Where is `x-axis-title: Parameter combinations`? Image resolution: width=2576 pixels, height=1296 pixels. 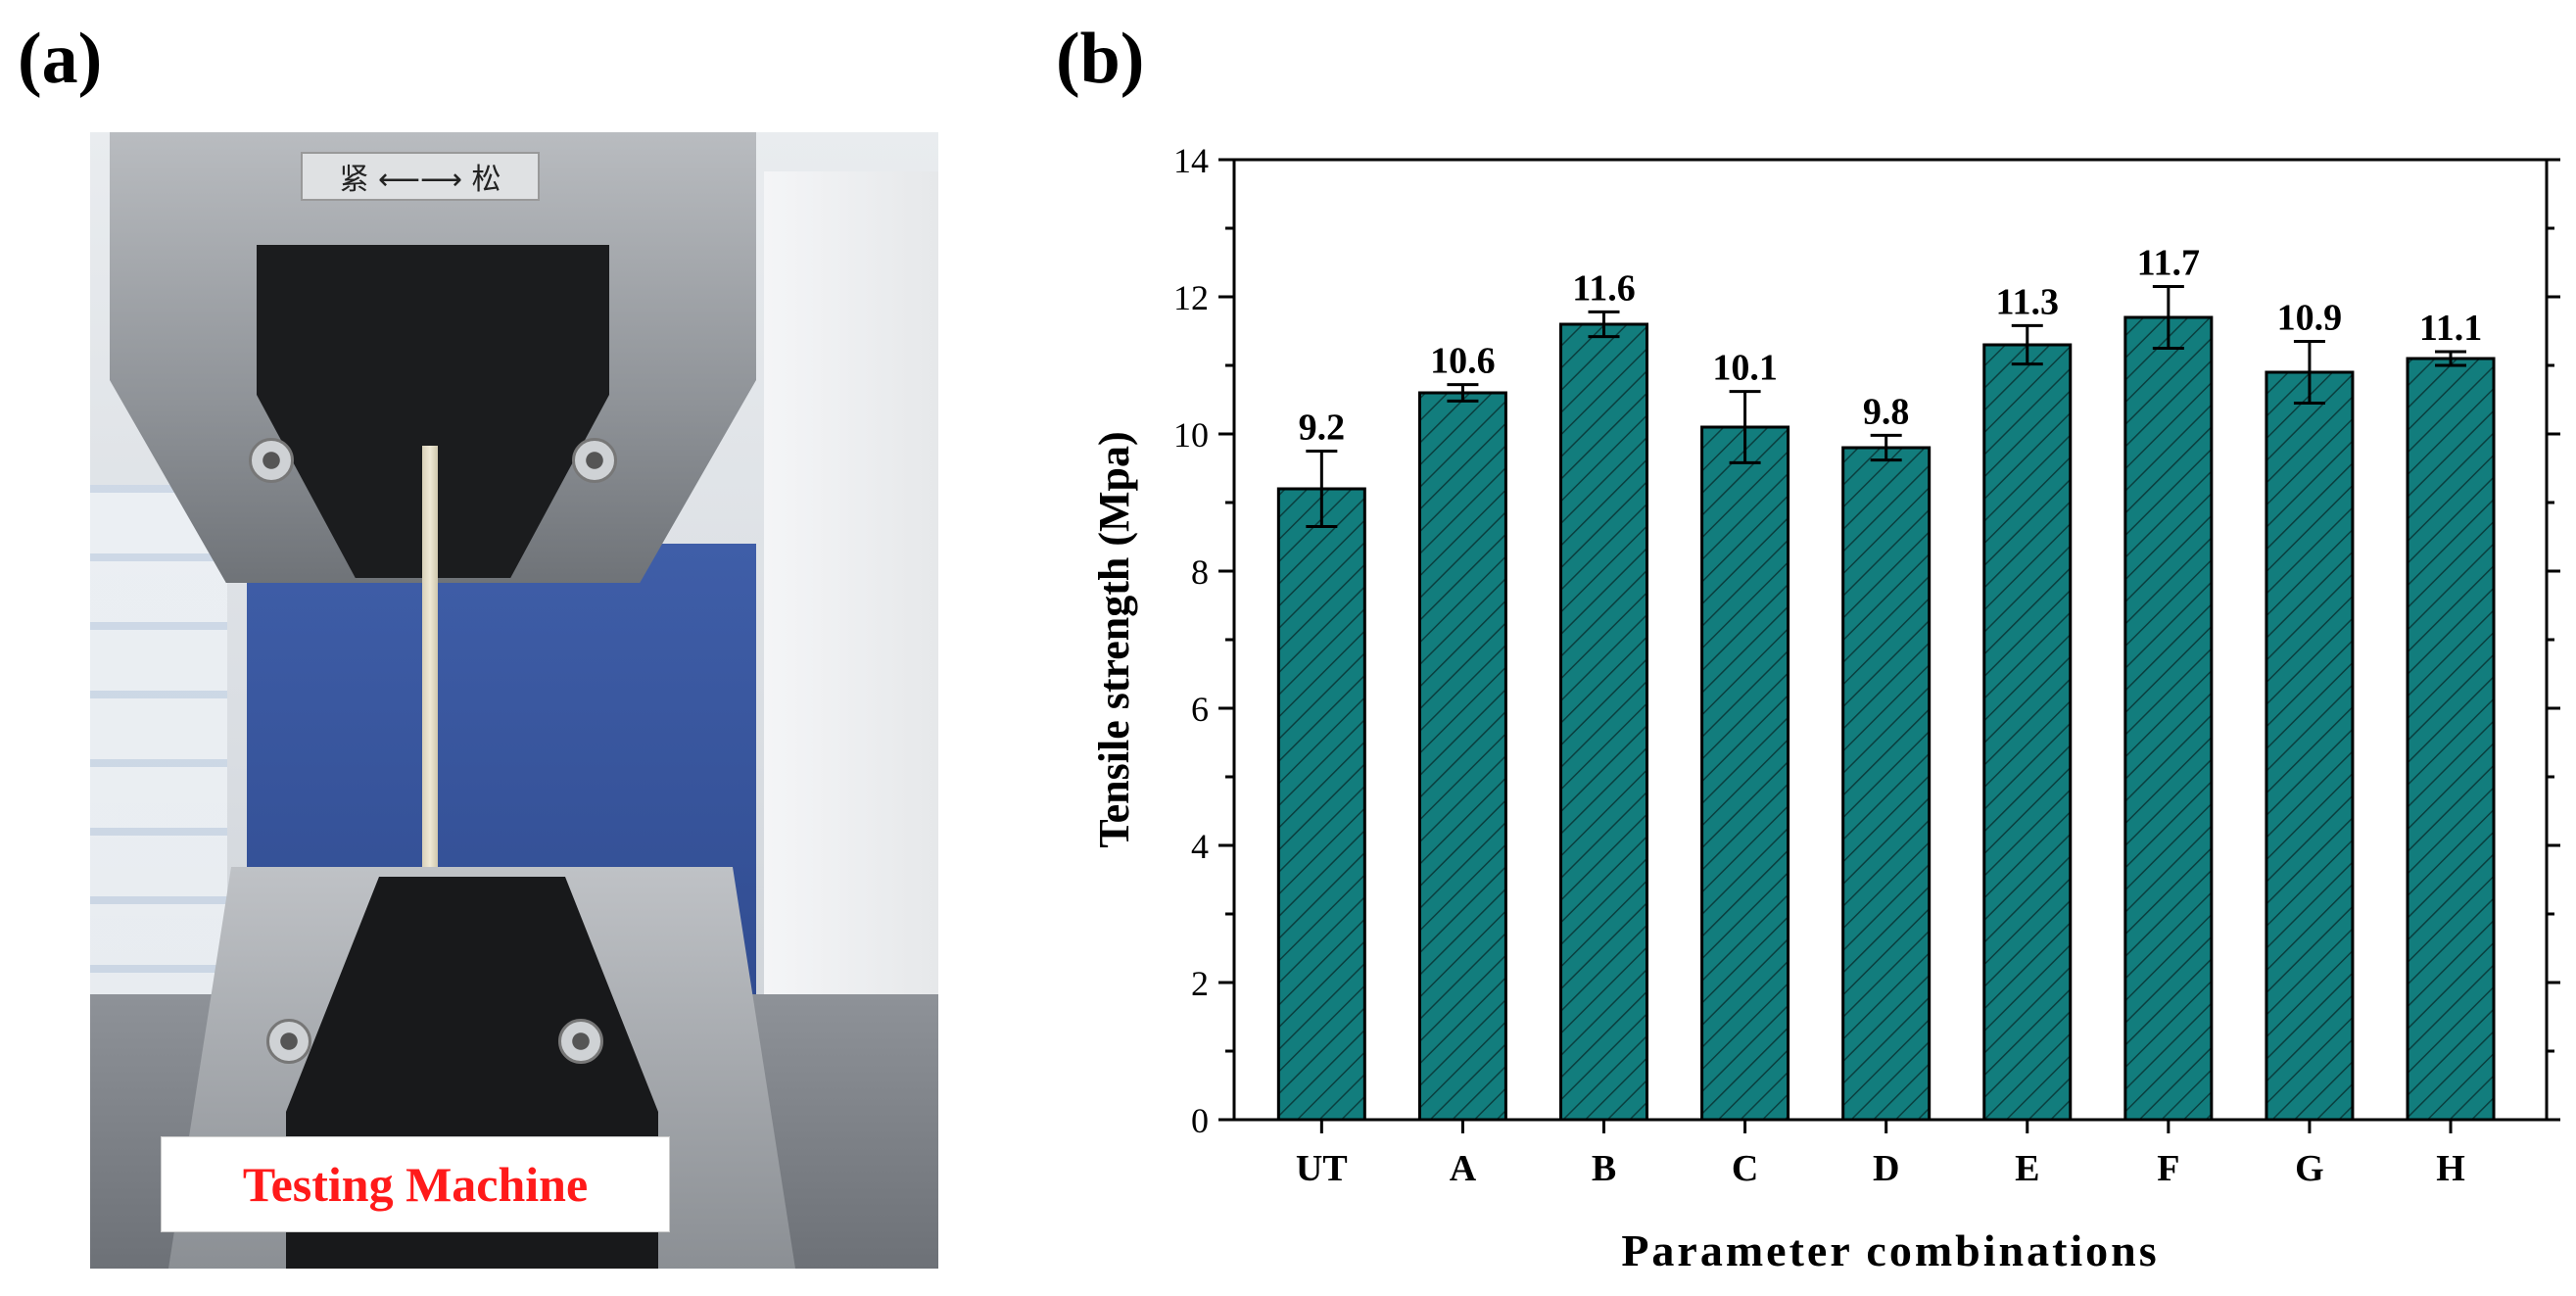 x-axis-title: Parameter combinations is located at coordinates (1890, 1250).